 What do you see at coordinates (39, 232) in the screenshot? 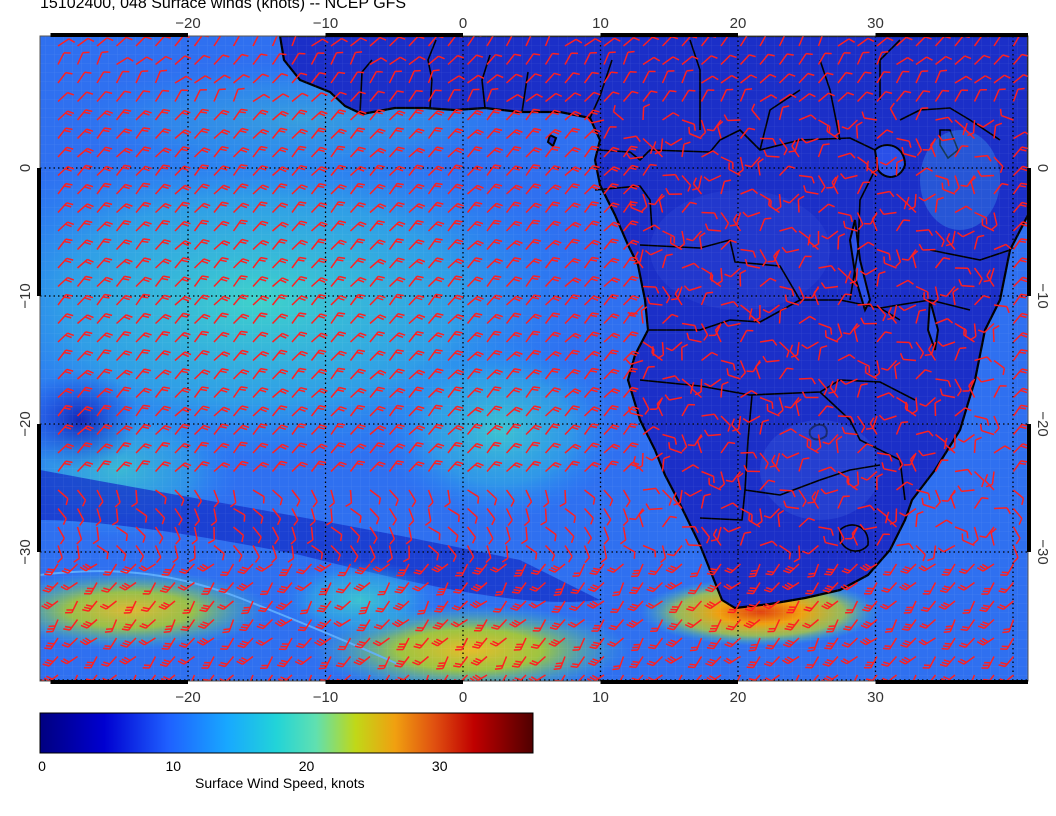
I see `left-border-bar` at bounding box center [39, 232].